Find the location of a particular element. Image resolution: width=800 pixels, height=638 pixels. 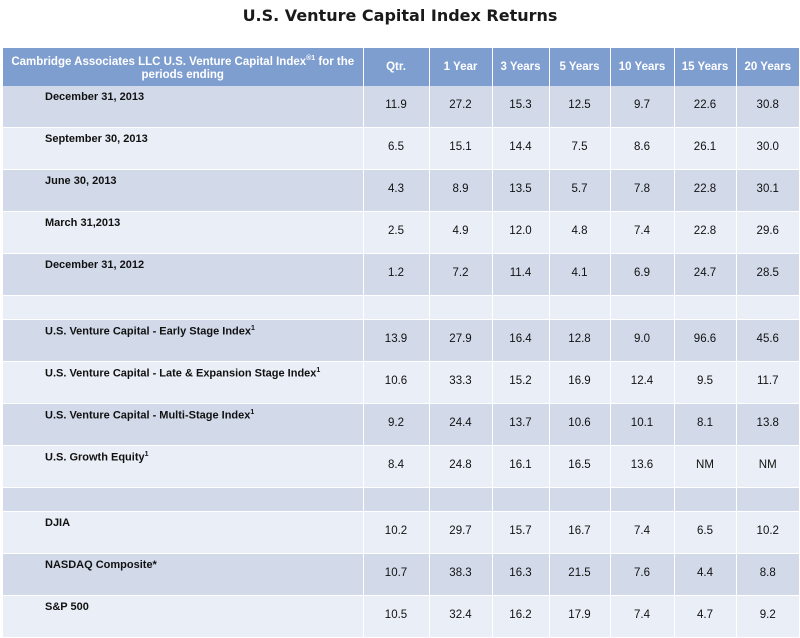

table-cell: 13.7 is located at coordinates (521, 424).